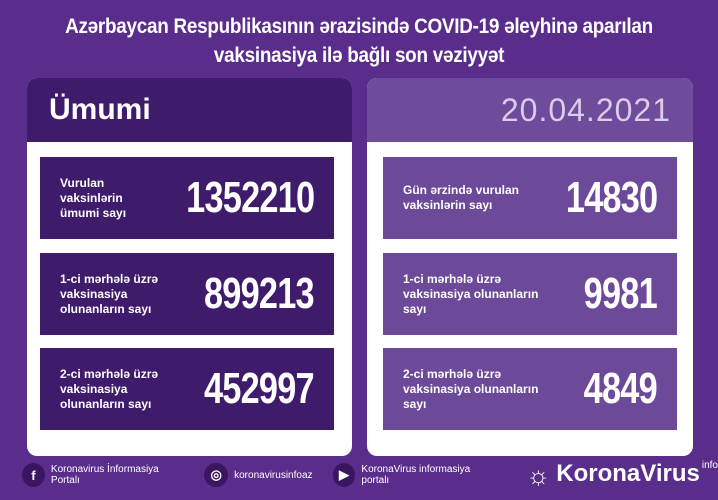 This screenshot has height=500, width=718. Describe the element at coordinates (344, 475) in the screenshot. I see `youtube-icon: ▶` at that location.